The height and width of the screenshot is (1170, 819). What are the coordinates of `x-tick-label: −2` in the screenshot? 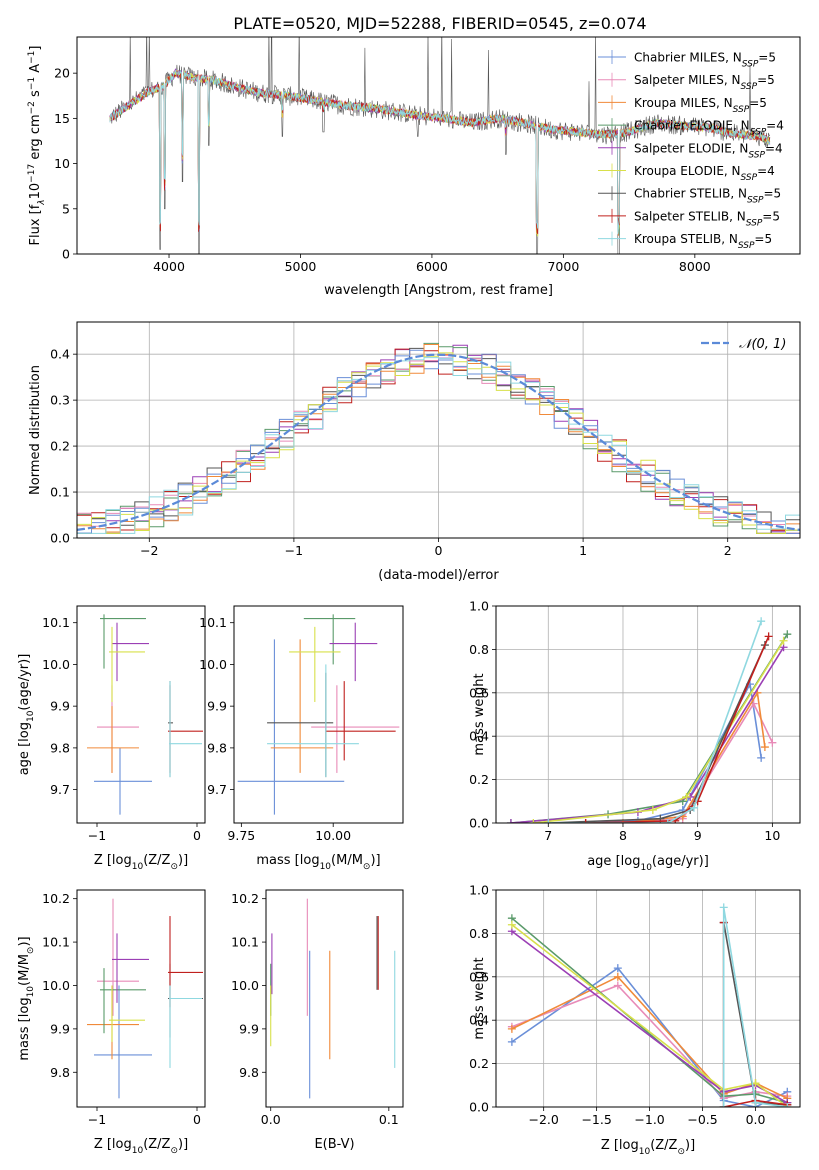 It's located at (149, 550).